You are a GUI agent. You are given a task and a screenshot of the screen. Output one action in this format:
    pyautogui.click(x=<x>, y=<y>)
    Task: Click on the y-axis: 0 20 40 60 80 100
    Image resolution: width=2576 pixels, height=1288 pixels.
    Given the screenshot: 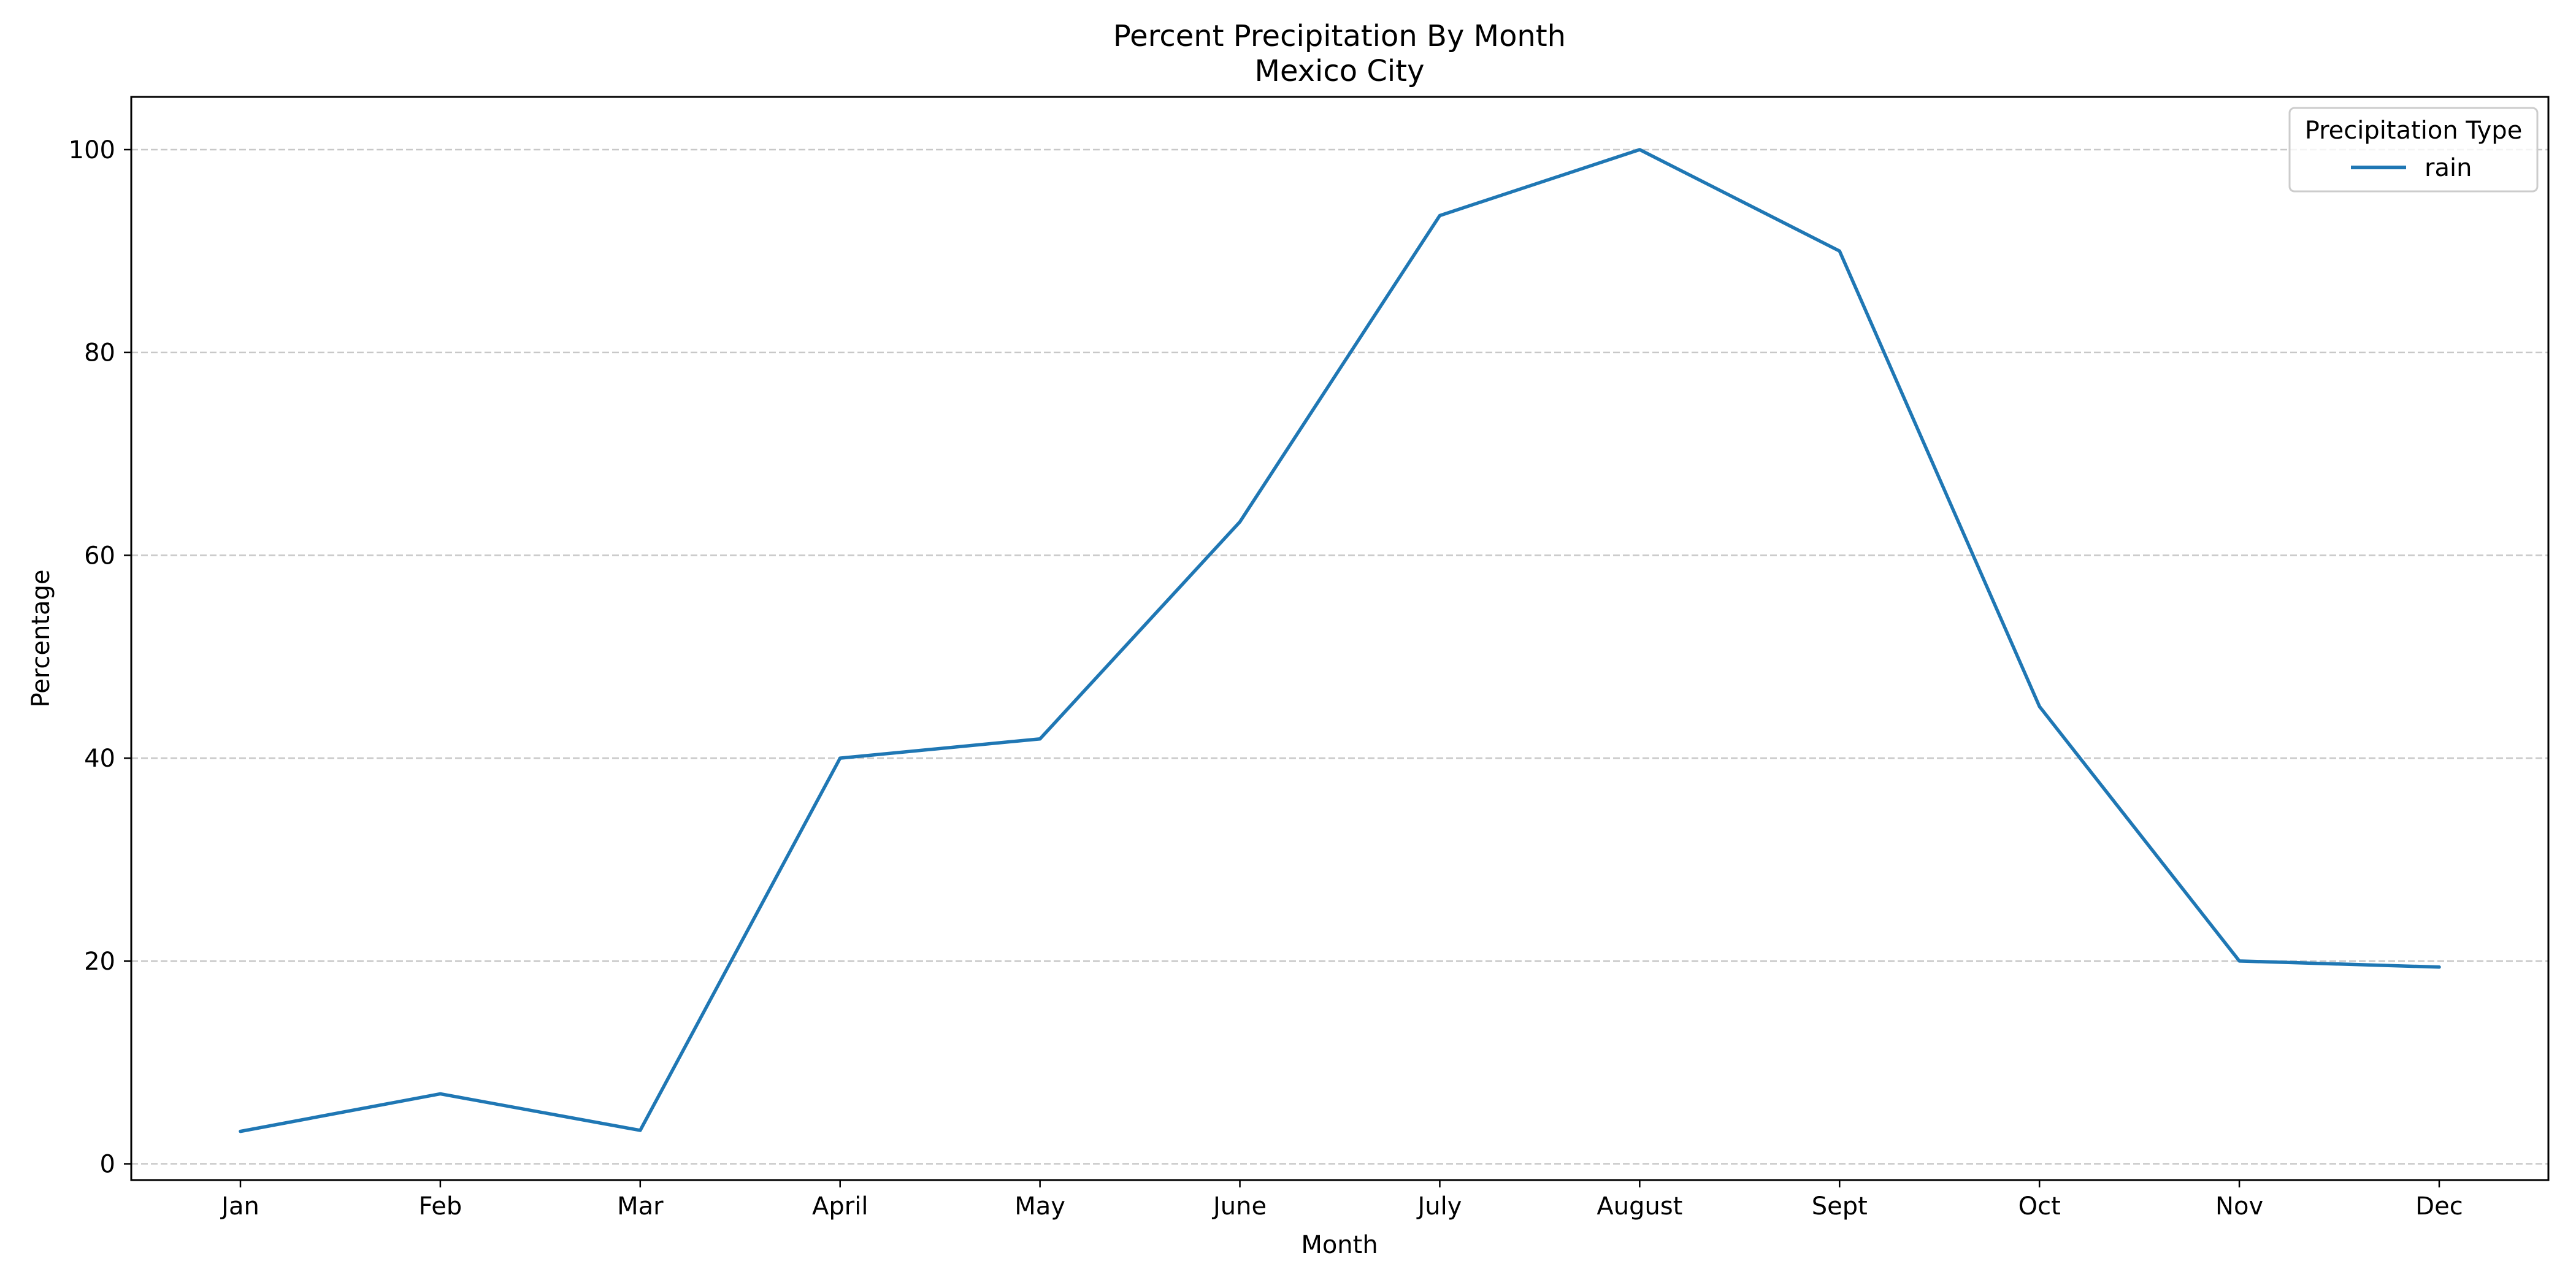 What is the action you would take?
    pyautogui.click(x=100, y=657)
    